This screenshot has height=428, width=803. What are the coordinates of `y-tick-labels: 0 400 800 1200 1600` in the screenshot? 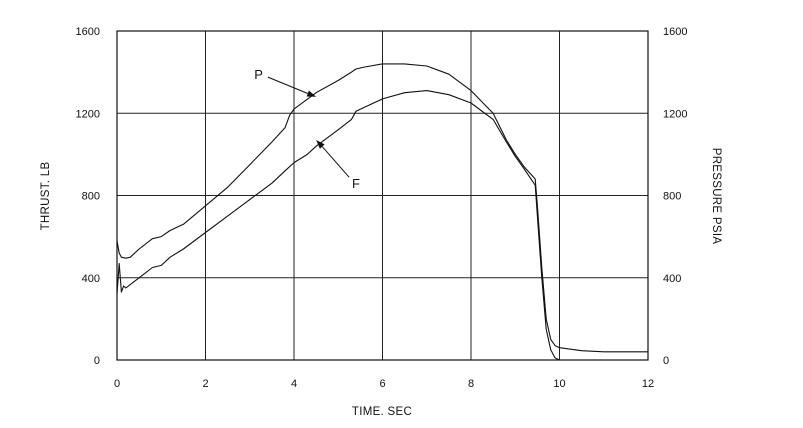 It's located at (88, 196).